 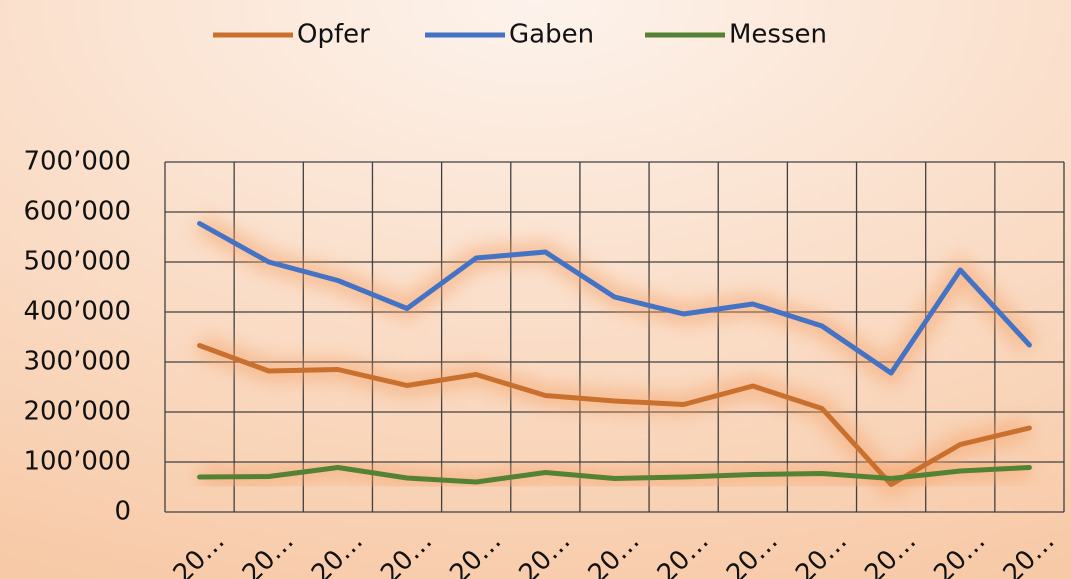 What do you see at coordinates (333, 35) in the screenshot?
I see `legend-label: Opfer` at bounding box center [333, 35].